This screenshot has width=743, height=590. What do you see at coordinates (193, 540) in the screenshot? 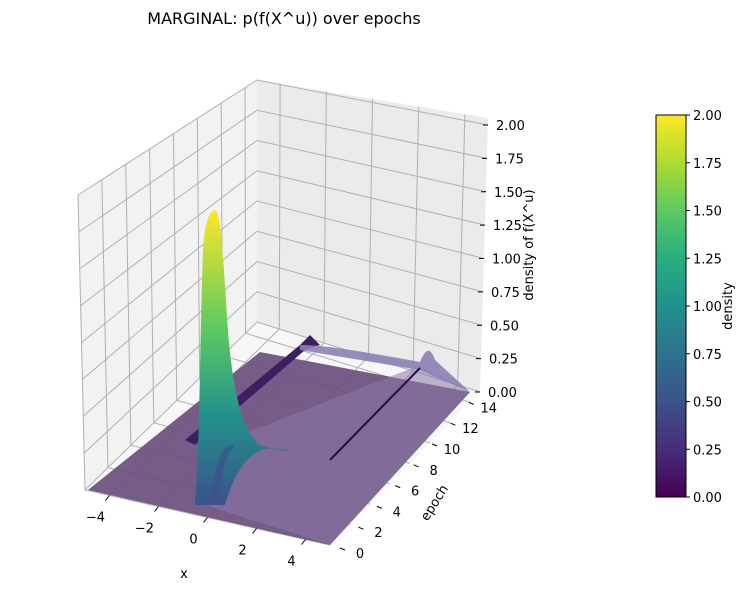
I see `x-tick-label: 0` at bounding box center [193, 540].